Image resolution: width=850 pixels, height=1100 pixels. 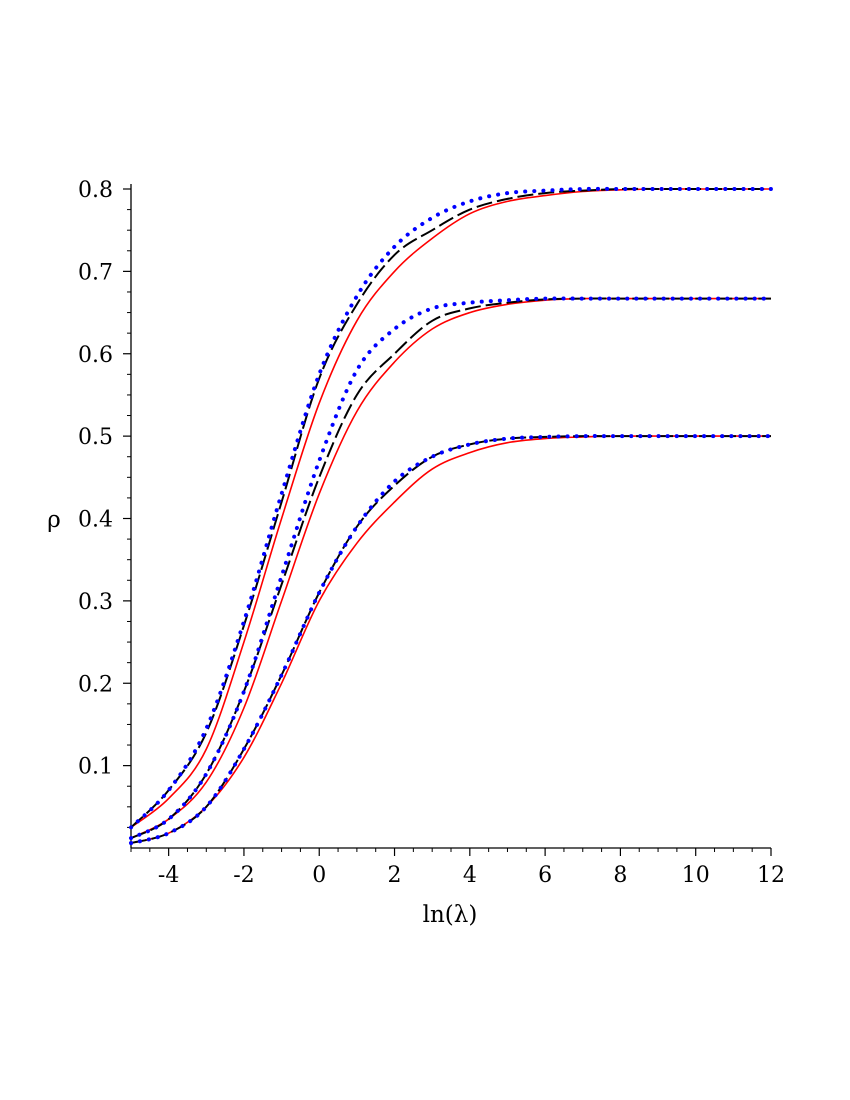 I want to click on x-tick-label: 2, so click(x=395, y=875).